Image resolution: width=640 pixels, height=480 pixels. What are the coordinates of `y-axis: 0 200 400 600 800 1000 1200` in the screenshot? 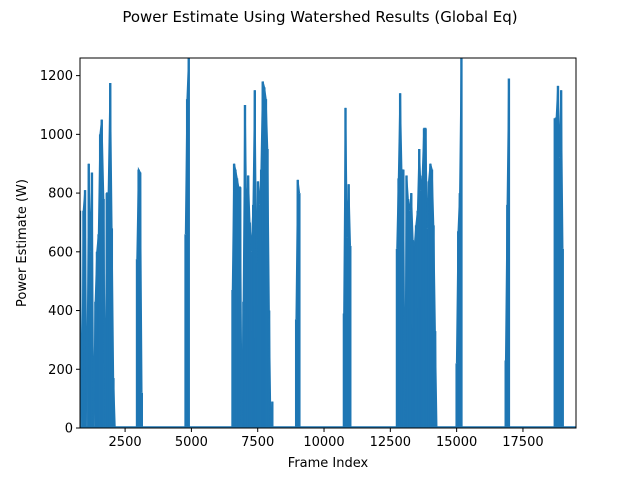 It's located at (60, 253).